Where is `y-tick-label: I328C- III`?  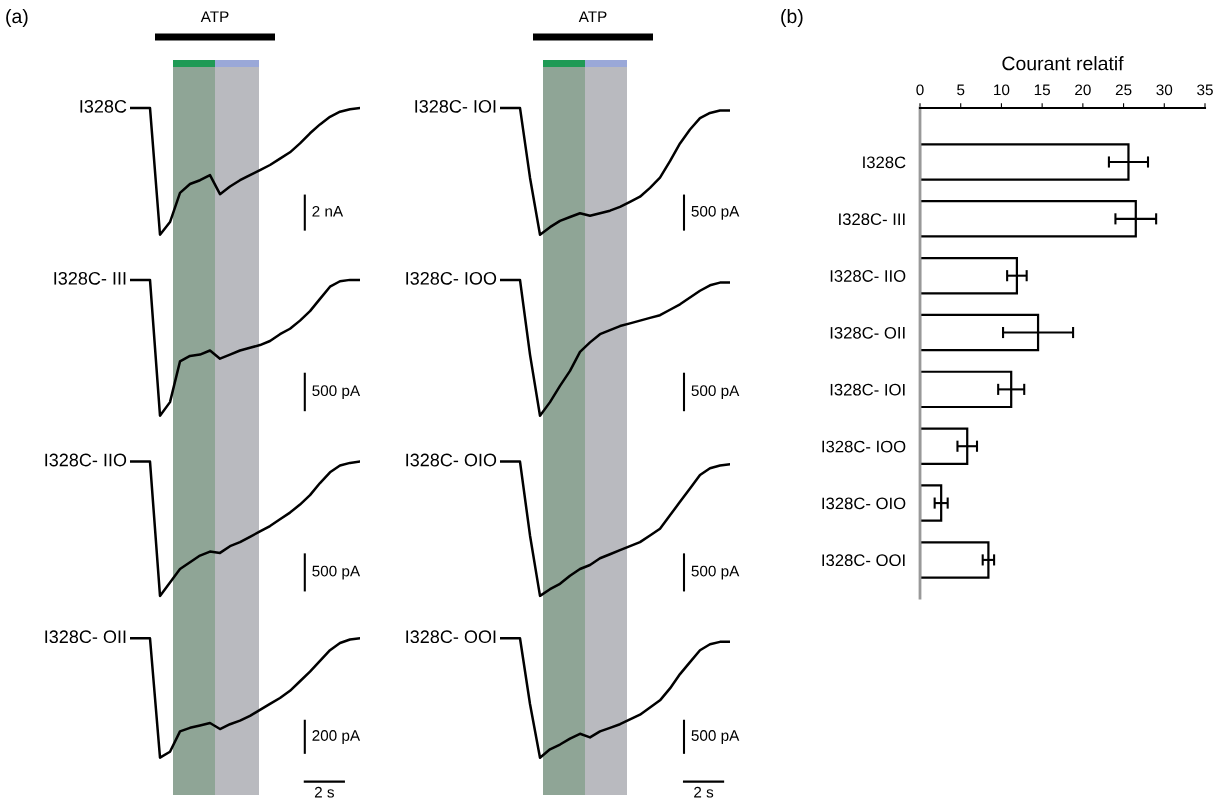 y-tick-label: I328C- III is located at coordinates (872, 219).